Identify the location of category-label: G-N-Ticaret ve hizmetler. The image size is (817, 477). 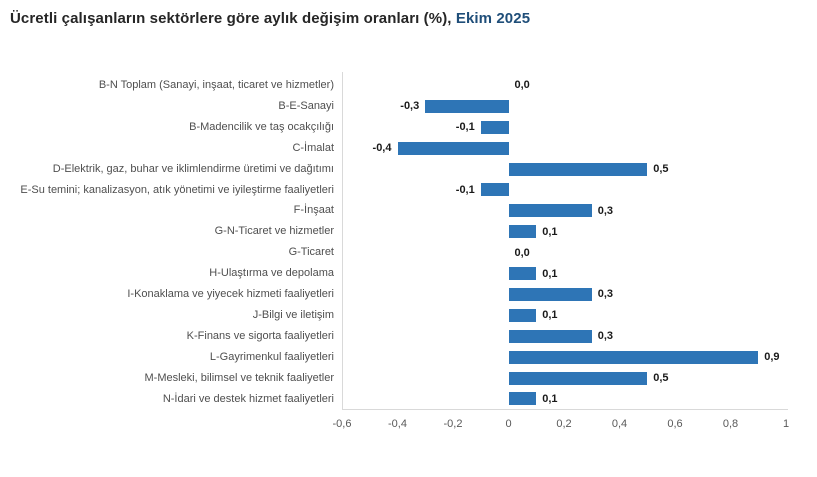
(274, 231).